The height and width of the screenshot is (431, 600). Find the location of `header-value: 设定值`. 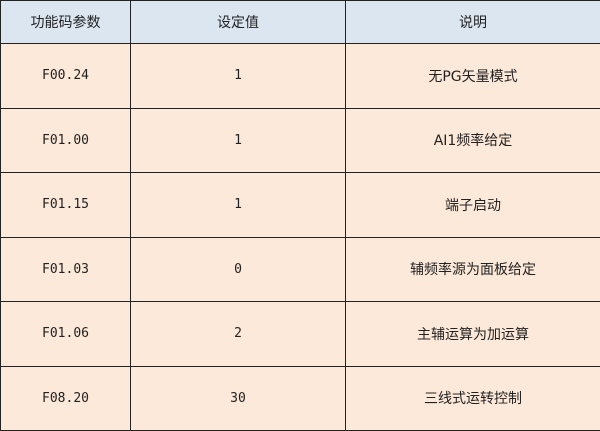

header-value: 设定值 is located at coordinates (238, 22).